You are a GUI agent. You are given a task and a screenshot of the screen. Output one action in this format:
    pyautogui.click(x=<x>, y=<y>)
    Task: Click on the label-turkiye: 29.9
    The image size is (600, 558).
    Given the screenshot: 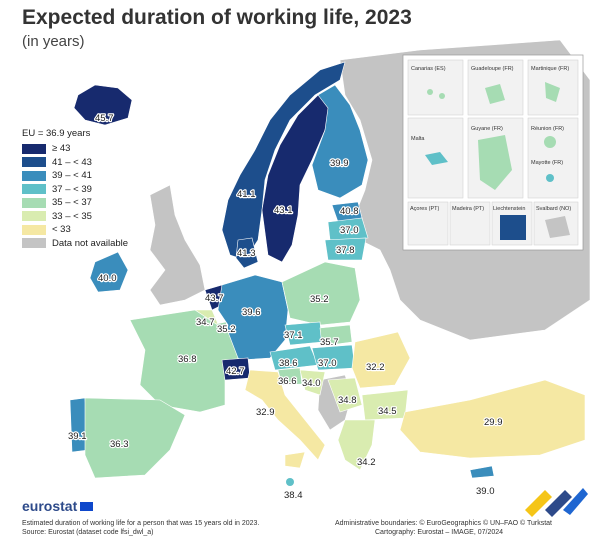 What is the action you would take?
    pyautogui.click(x=493, y=422)
    